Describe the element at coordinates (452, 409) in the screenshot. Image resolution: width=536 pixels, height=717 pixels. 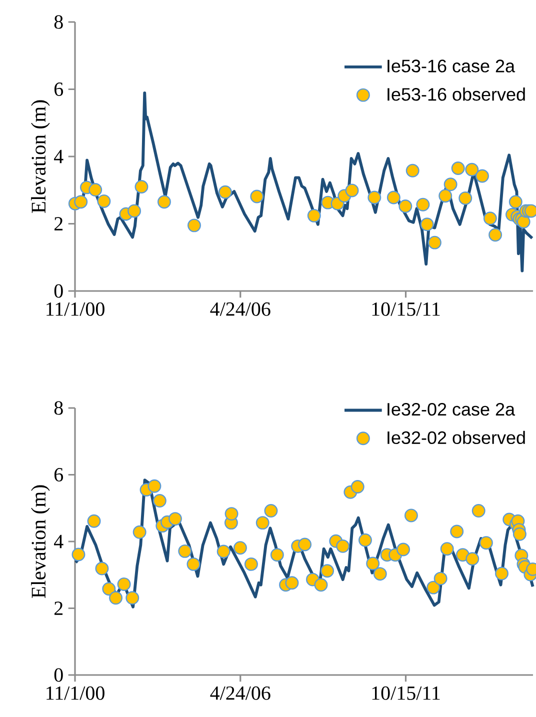
I see `legend-label: Ie32-02 case 2a` at that location.